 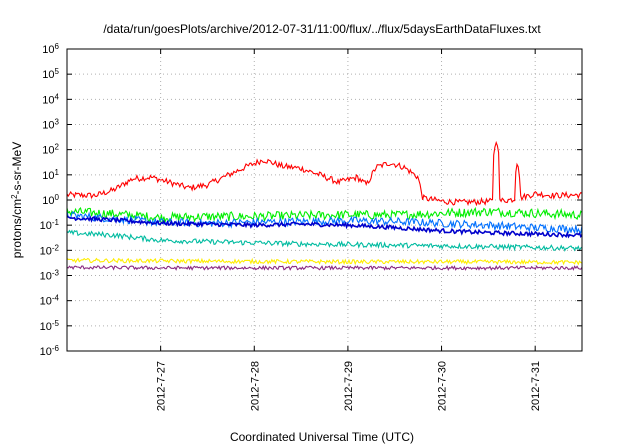 What do you see at coordinates (17, 228) in the screenshot?
I see `y-label-main: protons/cm` at bounding box center [17, 228].